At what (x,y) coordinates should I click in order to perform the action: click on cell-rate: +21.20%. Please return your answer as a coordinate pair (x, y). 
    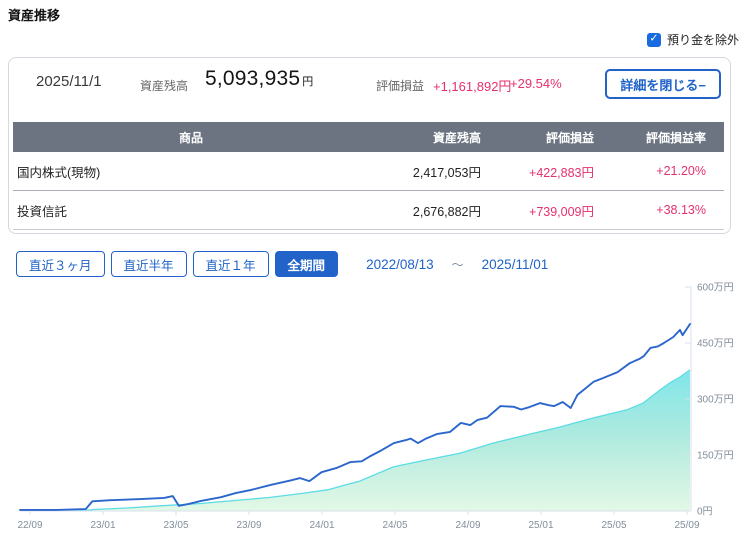
    Looking at the image, I should click on (681, 171).